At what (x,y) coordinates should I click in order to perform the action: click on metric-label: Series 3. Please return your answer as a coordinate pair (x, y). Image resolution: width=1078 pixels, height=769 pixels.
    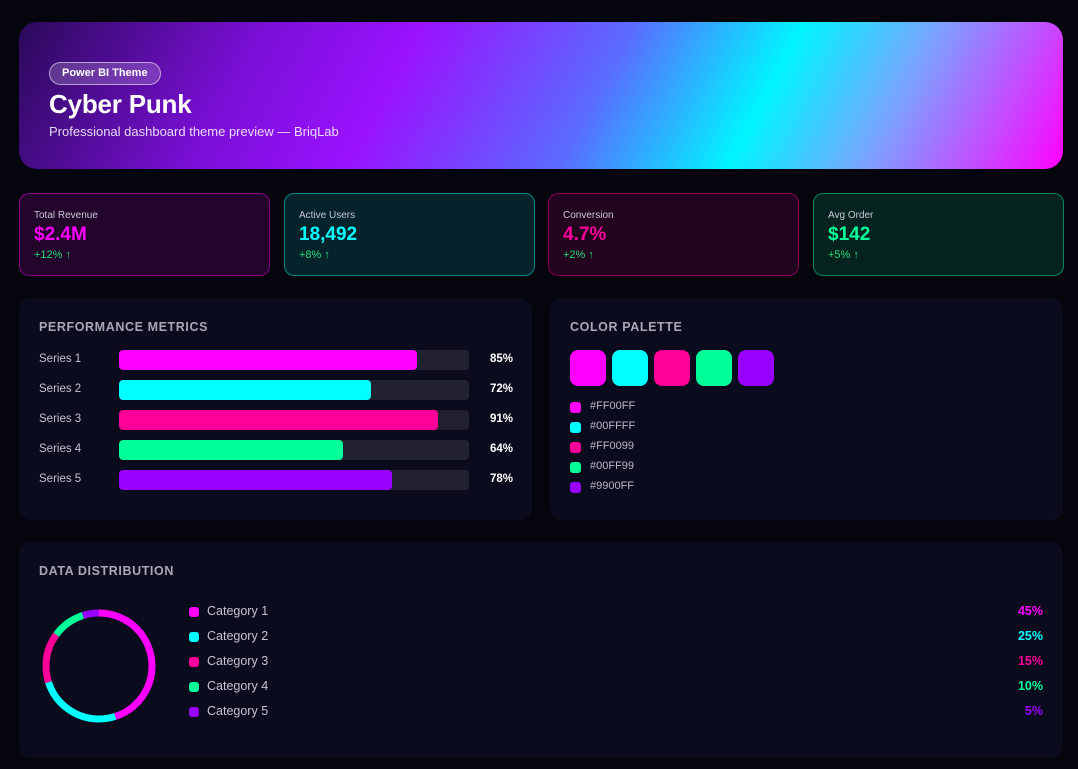
    Looking at the image, I should click on (60, 419).